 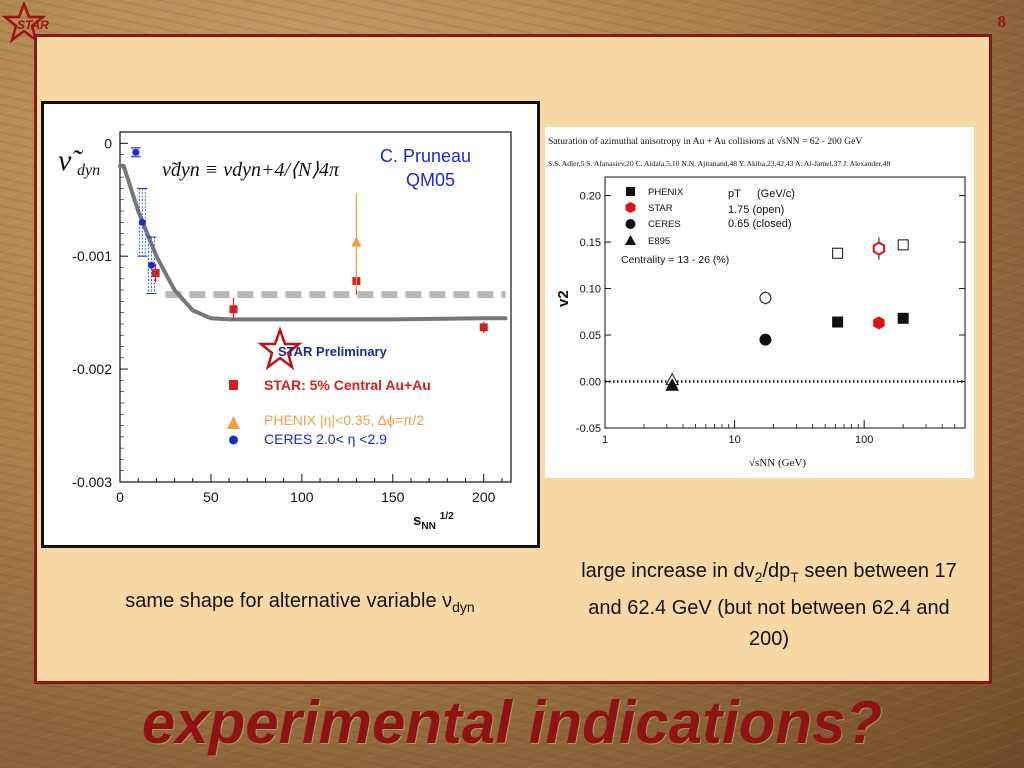 What do you see at coordinates (734, 194) in the screenshot?
I see `pt-header: pT` at bounding box center [734, 194].